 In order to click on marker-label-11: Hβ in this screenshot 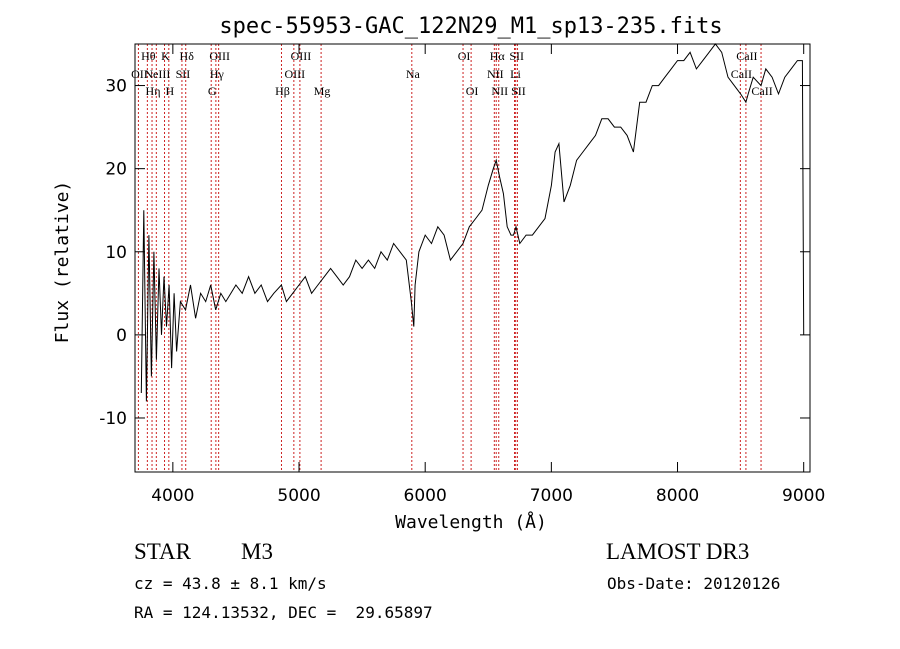, I will do `click(282, 91)`.